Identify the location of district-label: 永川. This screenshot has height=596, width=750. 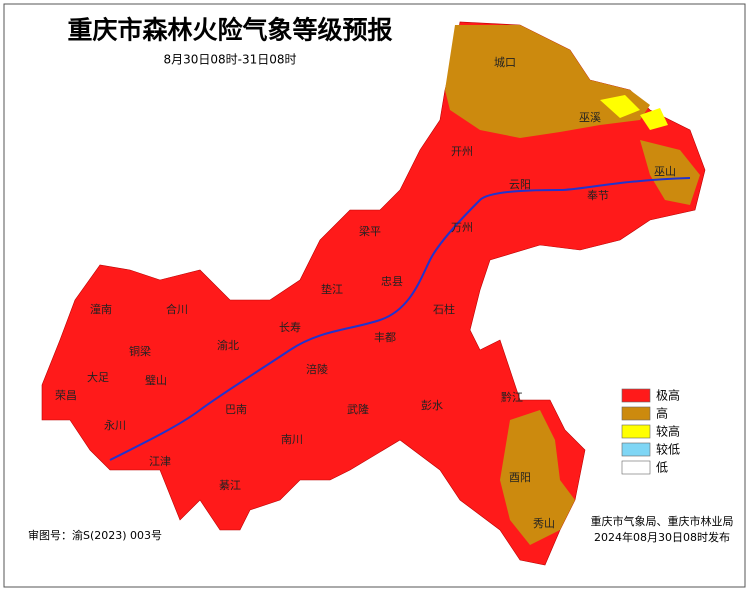
(115, 425).